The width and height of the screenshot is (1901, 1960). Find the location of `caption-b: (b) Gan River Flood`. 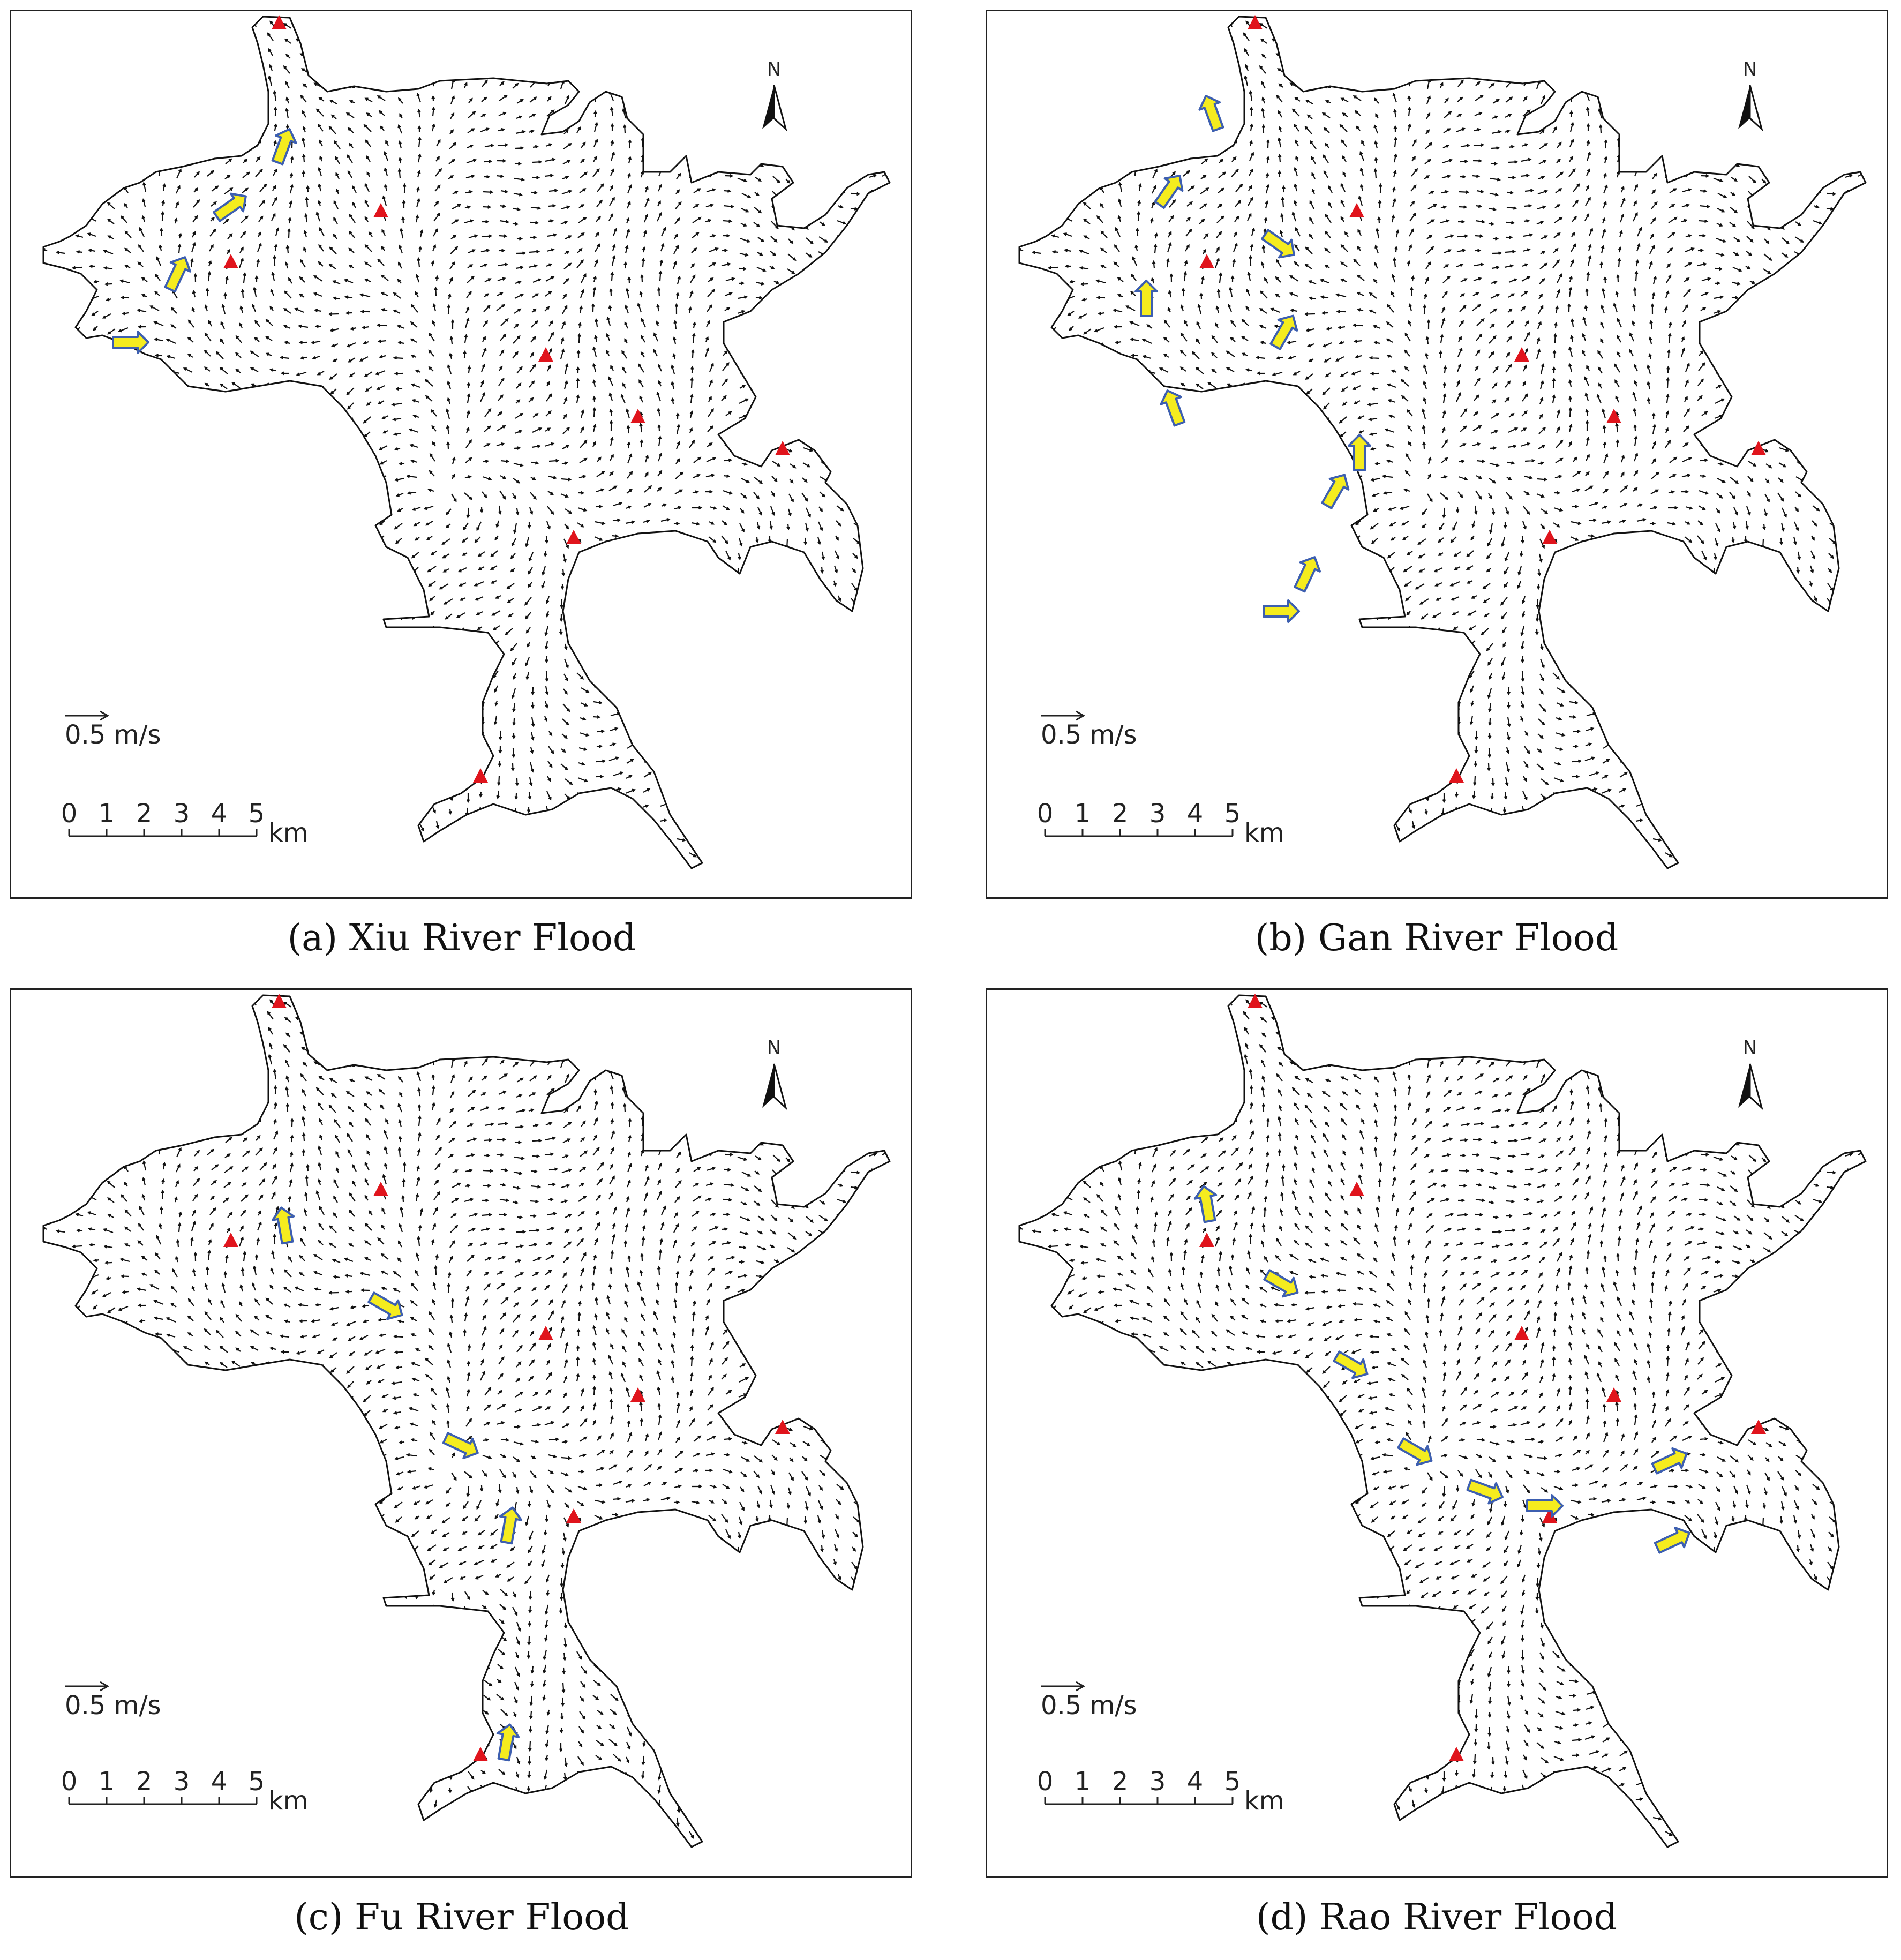

caption-b: (b) Gan River Flood is located at coordinates (1436, 938).